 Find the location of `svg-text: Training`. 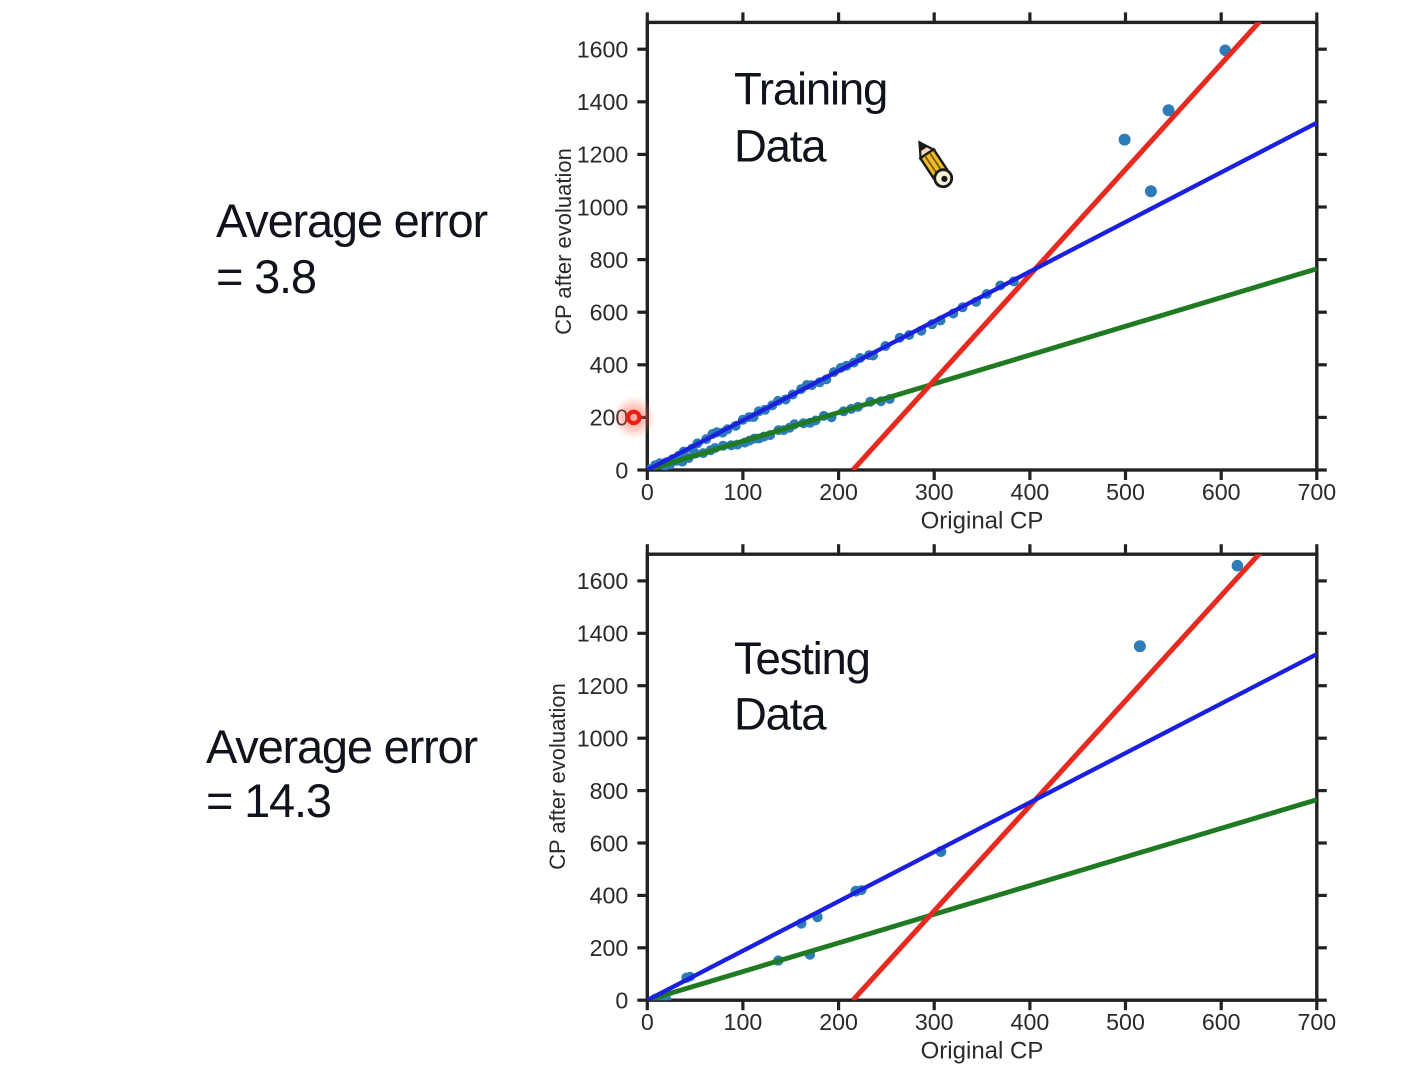

svg-text: Training is located at coordinates (810, 89).